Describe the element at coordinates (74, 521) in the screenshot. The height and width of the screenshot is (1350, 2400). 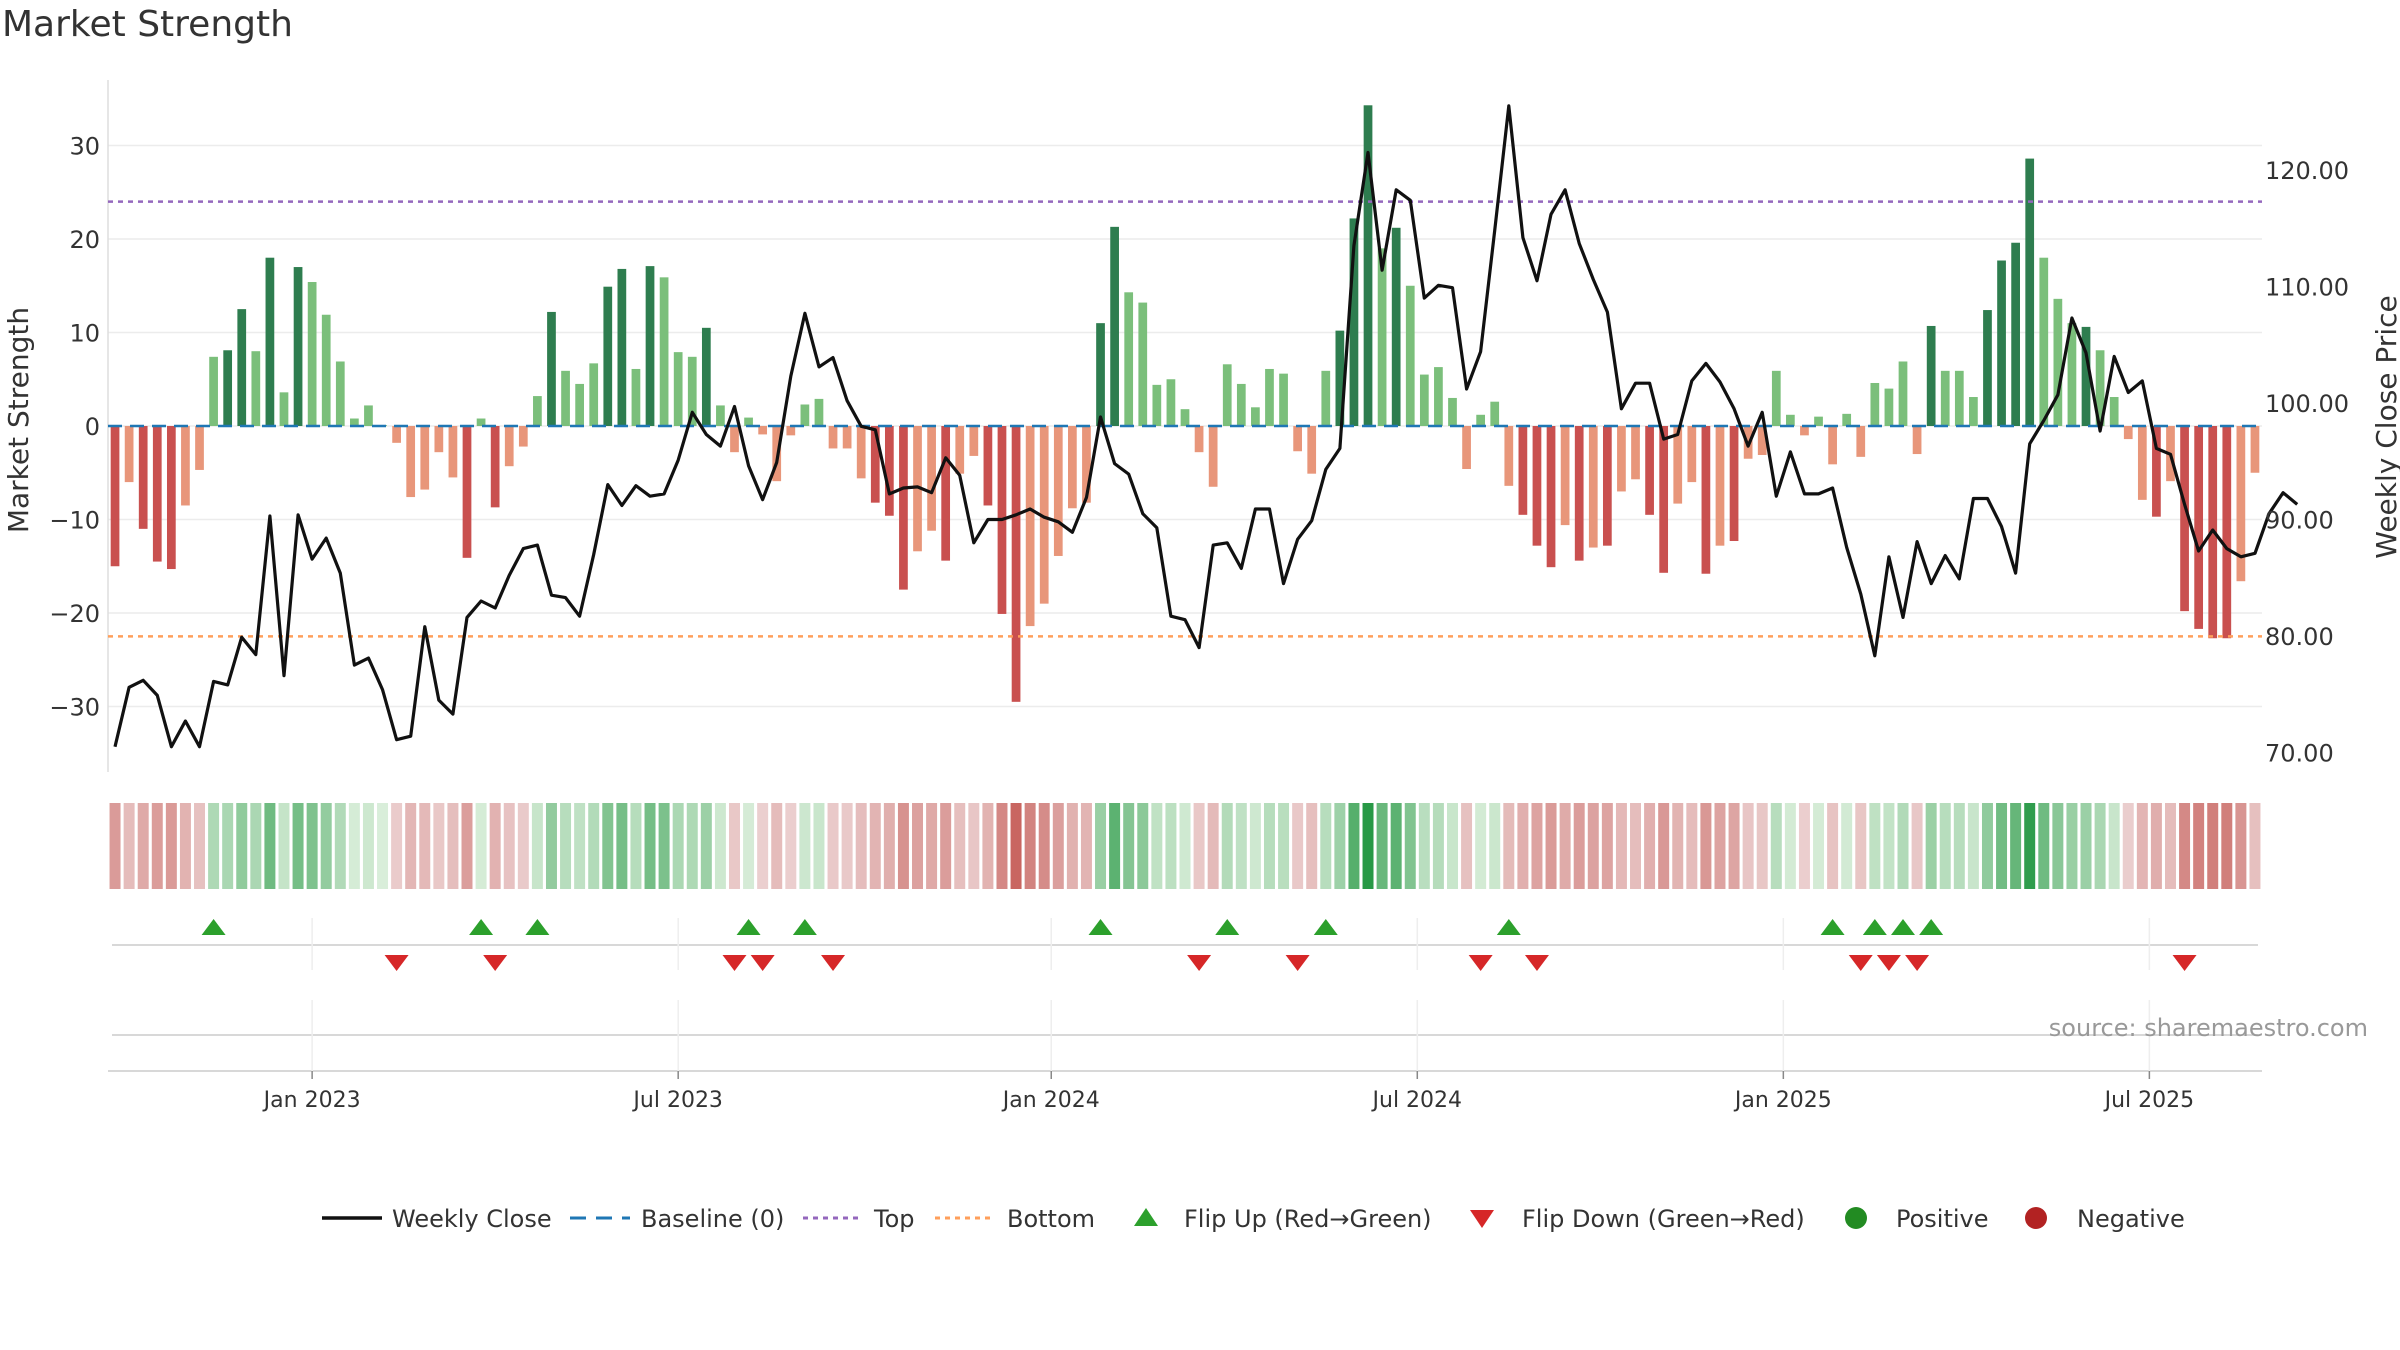
I see `left-tick-label: −10` at that location.